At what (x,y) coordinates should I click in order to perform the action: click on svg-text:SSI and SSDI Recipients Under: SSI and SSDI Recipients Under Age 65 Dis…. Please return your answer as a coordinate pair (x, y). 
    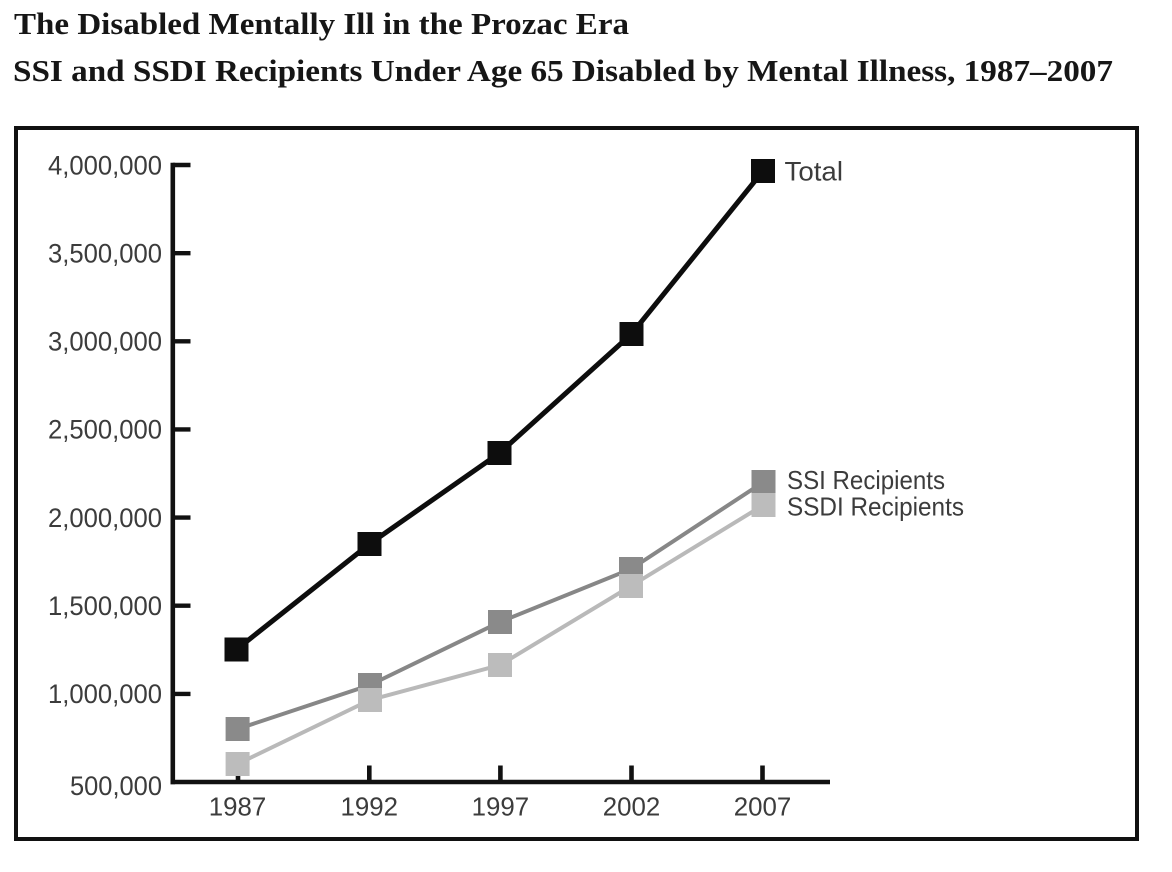
    Looking at the image, I should click on (563, 70).